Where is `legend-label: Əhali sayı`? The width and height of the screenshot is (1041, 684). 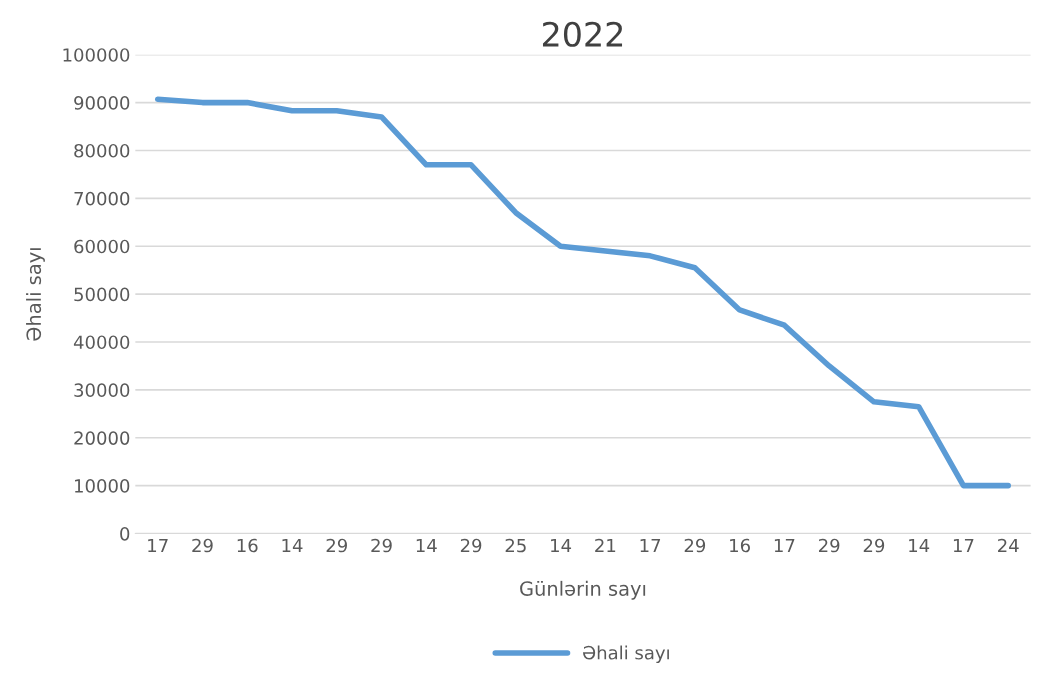
legend-label: Əhali sayı is located at coordinates (625, 654).